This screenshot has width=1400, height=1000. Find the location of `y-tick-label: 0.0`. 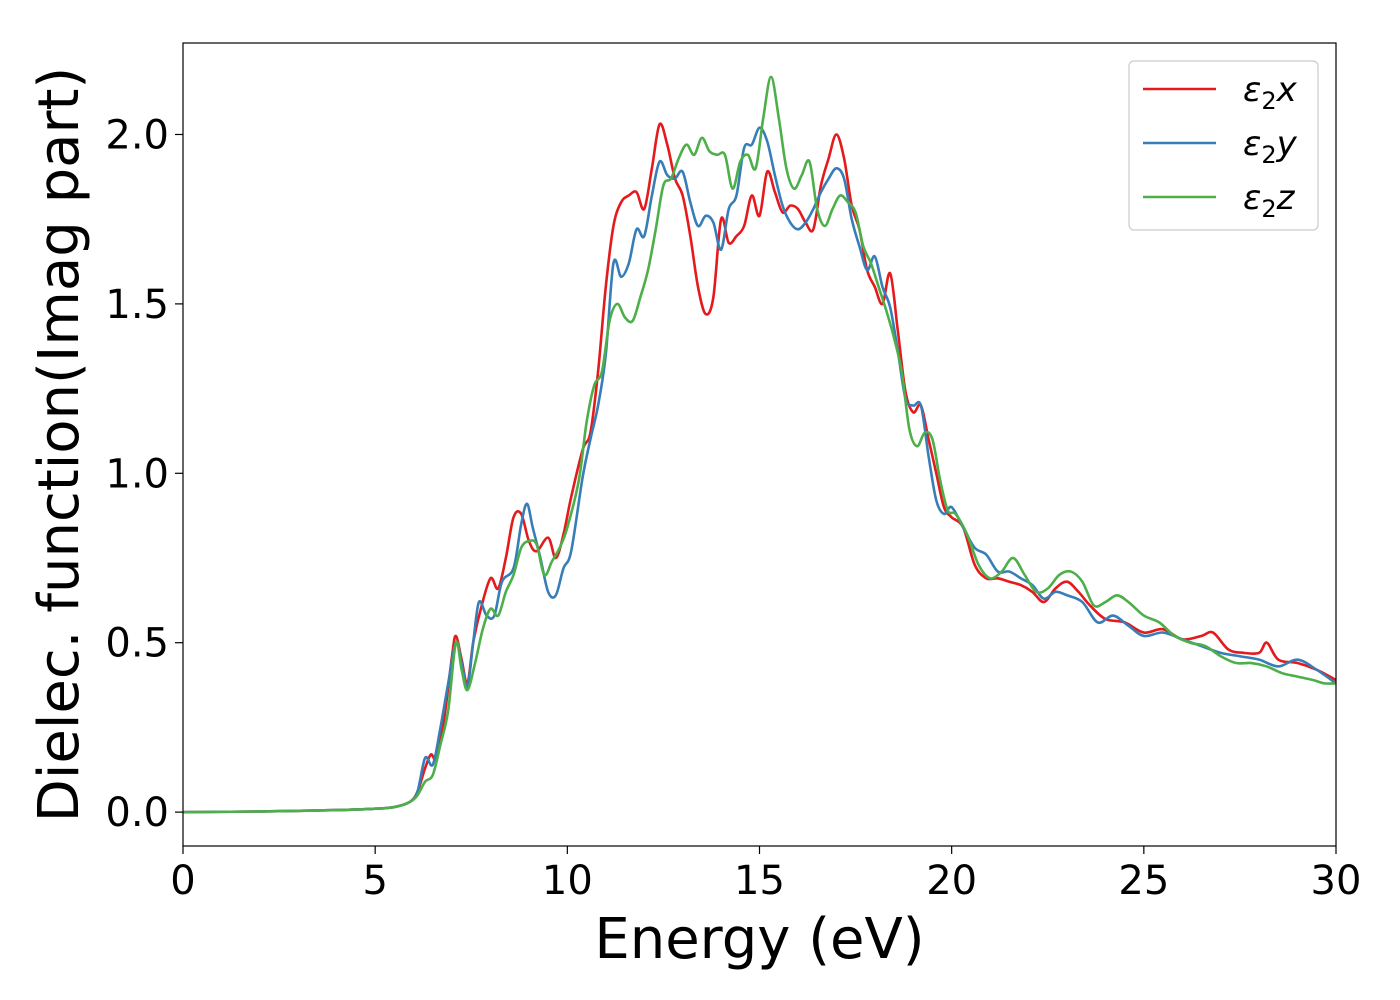

y-tick-label: 0.0 is located at coordinates (137, 813).